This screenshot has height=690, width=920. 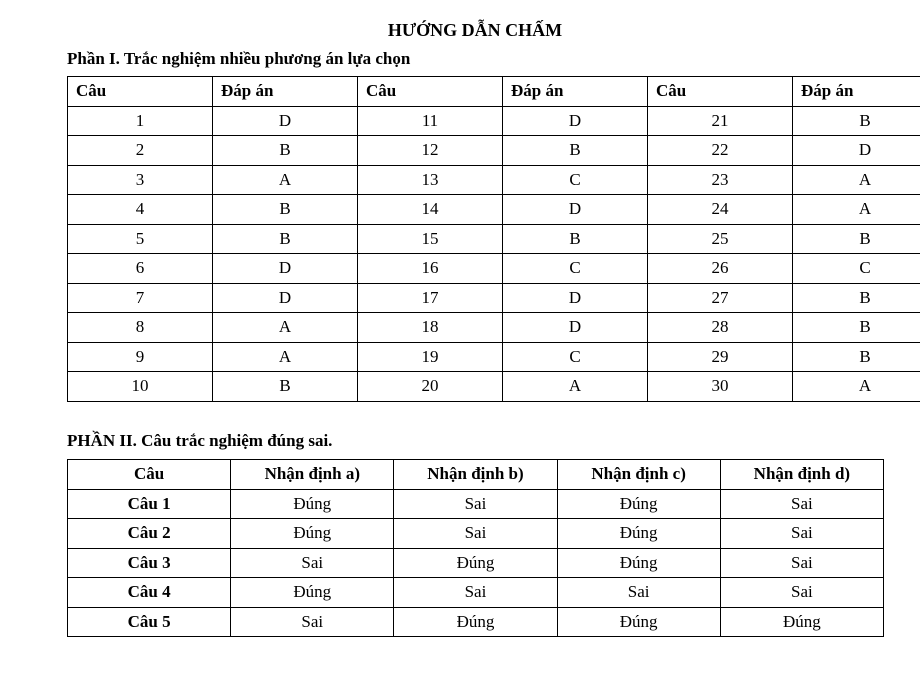 I want to click on table-cell: 24, so click(x=720, y=209).